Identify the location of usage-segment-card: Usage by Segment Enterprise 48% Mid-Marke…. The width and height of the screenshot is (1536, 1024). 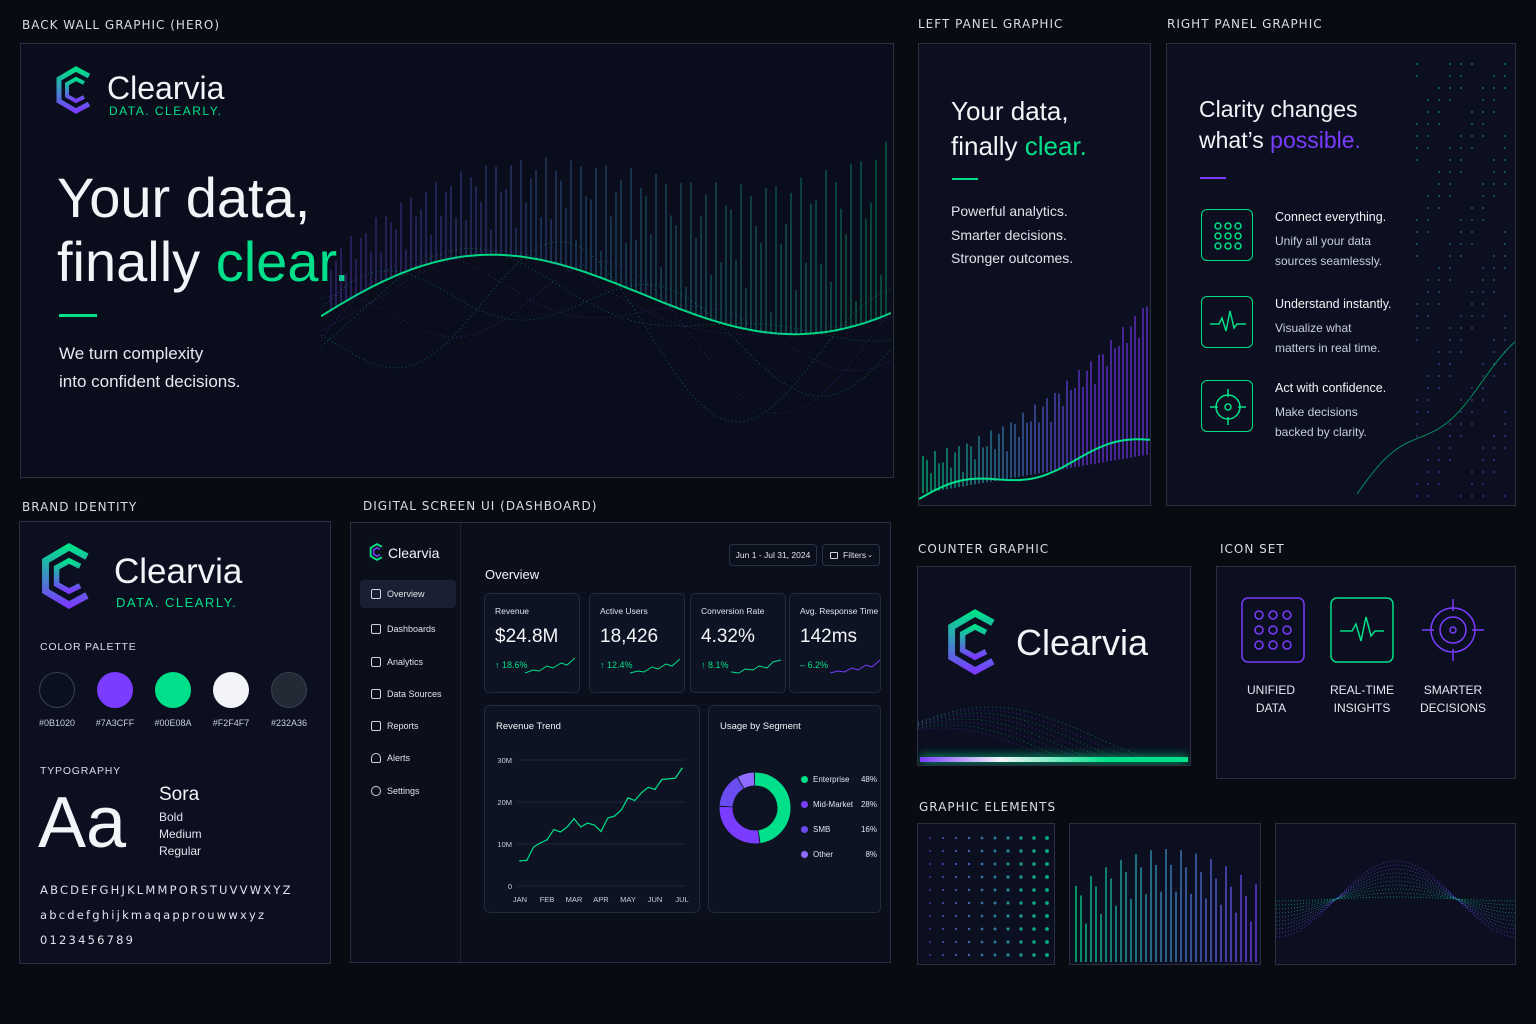
(794, 809).